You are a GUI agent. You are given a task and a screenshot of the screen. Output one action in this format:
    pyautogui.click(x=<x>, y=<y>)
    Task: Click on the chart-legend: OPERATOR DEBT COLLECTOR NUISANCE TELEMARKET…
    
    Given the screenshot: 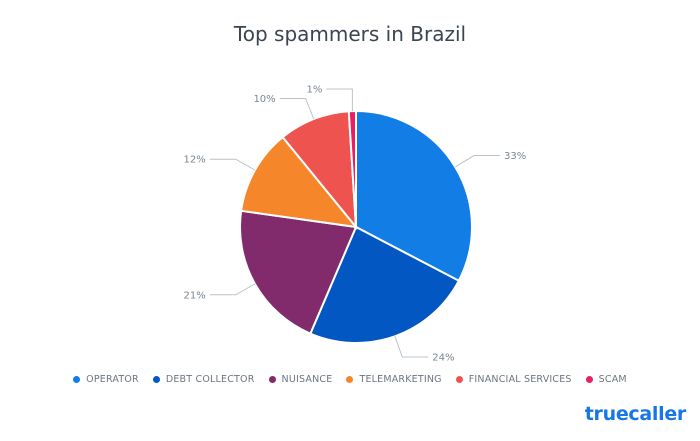 What is the action you would take?
    pyautogui.click(x=350, y=379)
    